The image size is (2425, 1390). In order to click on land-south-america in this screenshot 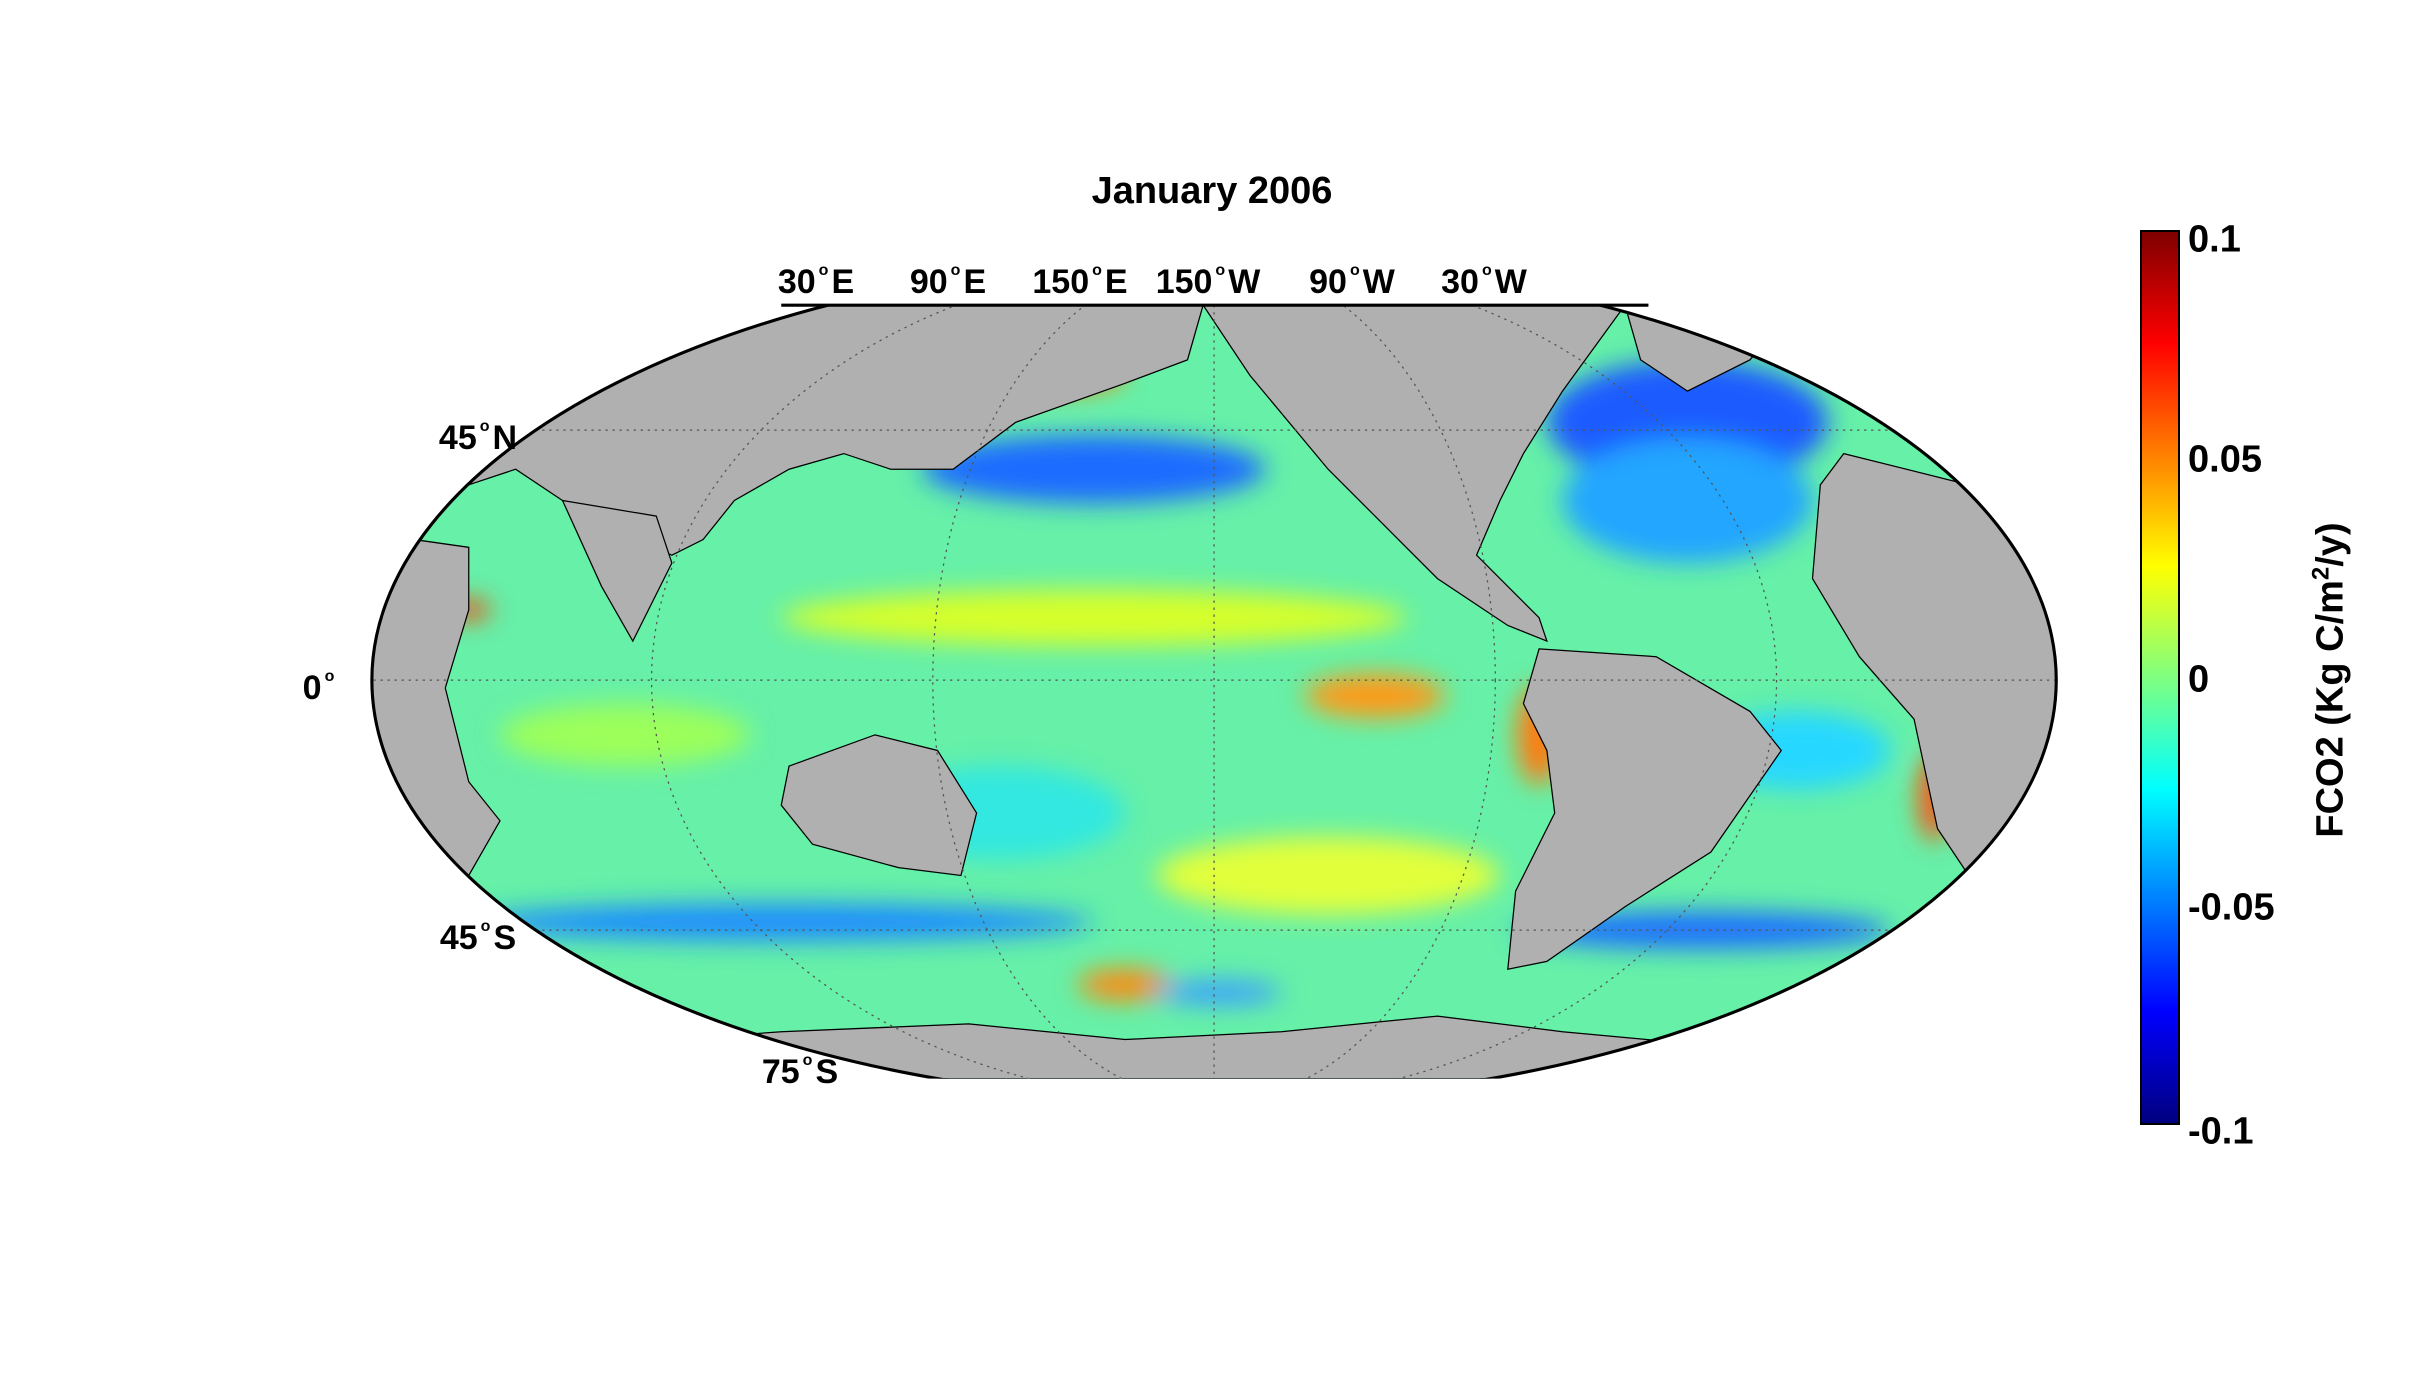, I will do `click(1645, 809)`.